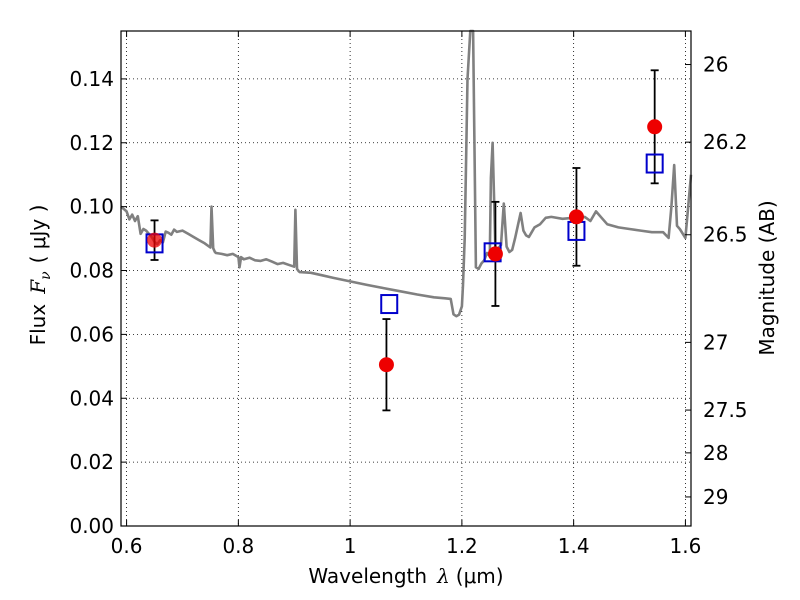 Image resolution: width=800 pixels, height=600 pixels. Describe the element at coordinates (574, 546) in the screenshot. I see `x-tick-label: 1.4` at that location.